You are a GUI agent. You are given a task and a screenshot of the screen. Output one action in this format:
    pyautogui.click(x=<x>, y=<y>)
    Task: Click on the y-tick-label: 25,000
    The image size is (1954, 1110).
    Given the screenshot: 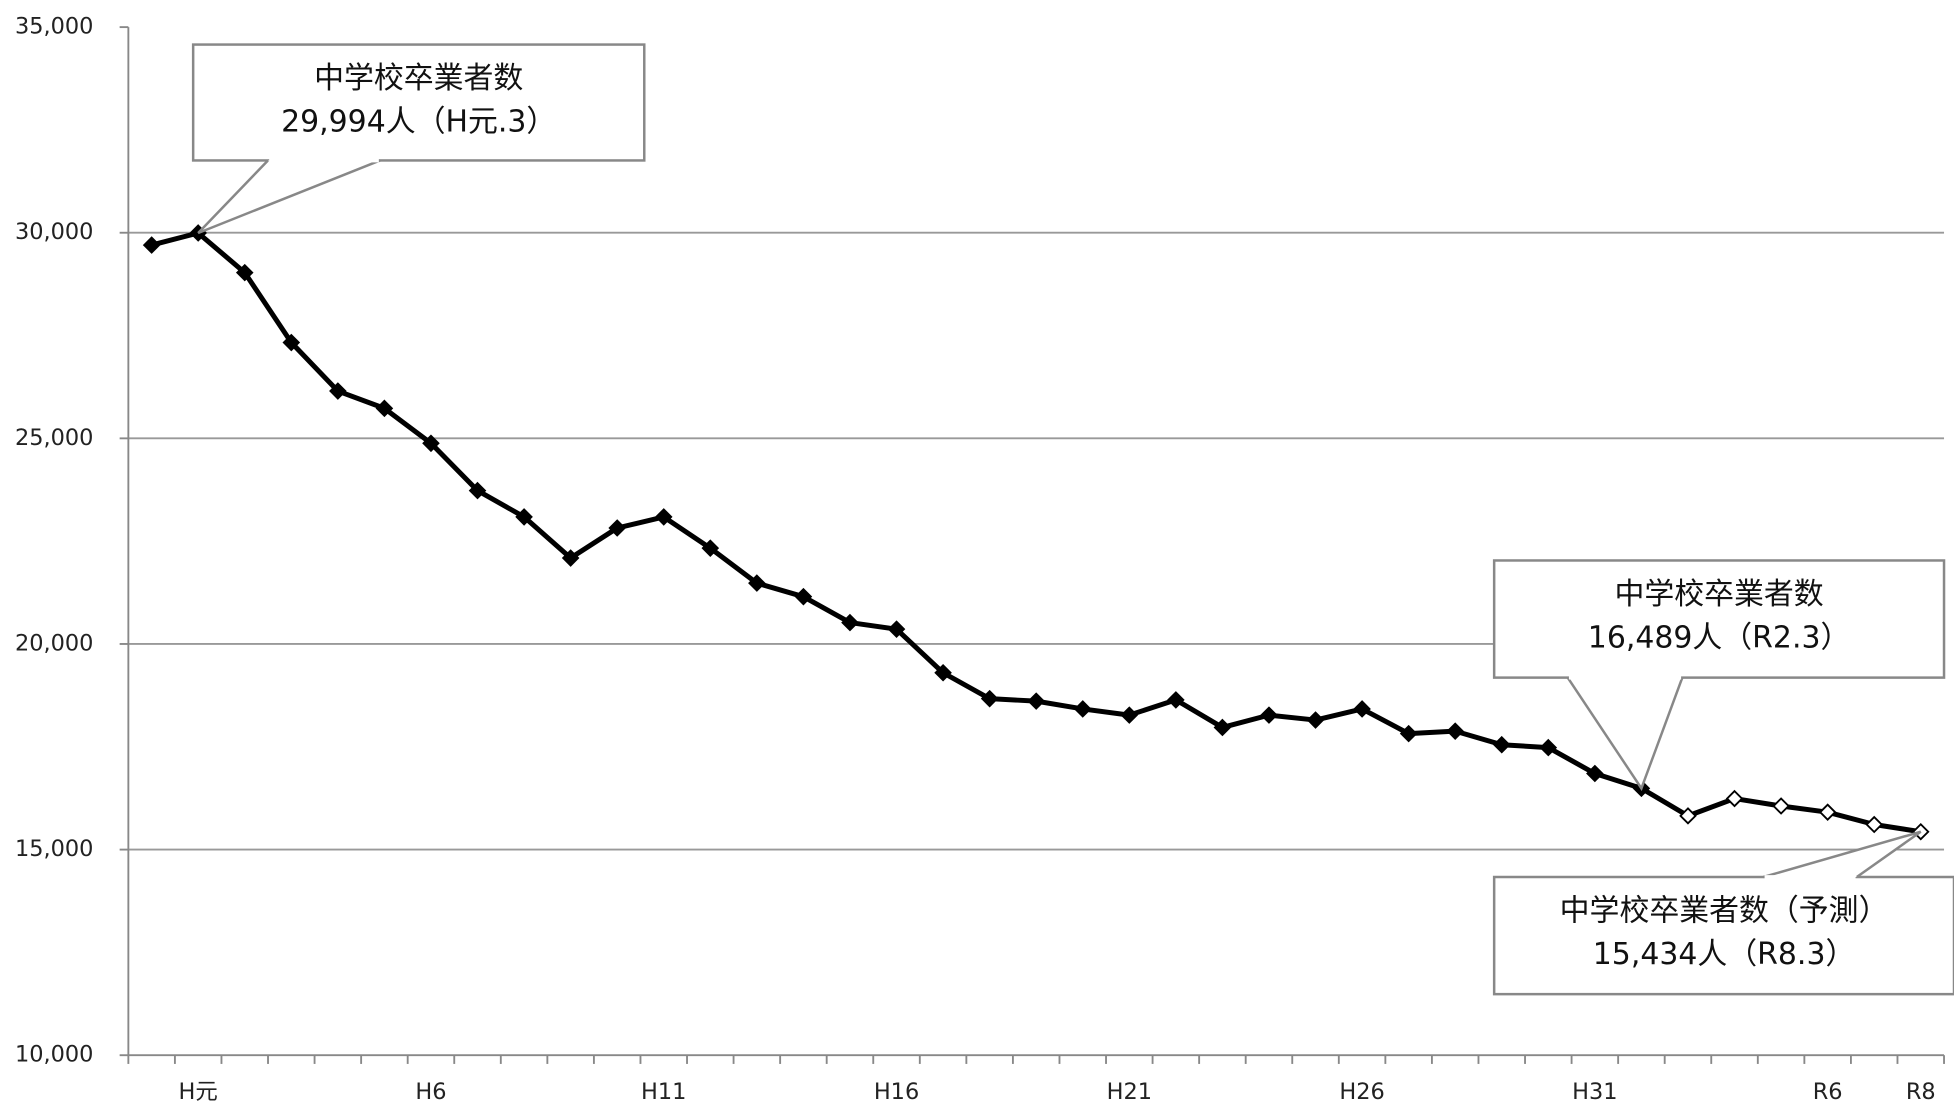 What is the action you would take?
    pyautogui.click(x=54, y=438)
    